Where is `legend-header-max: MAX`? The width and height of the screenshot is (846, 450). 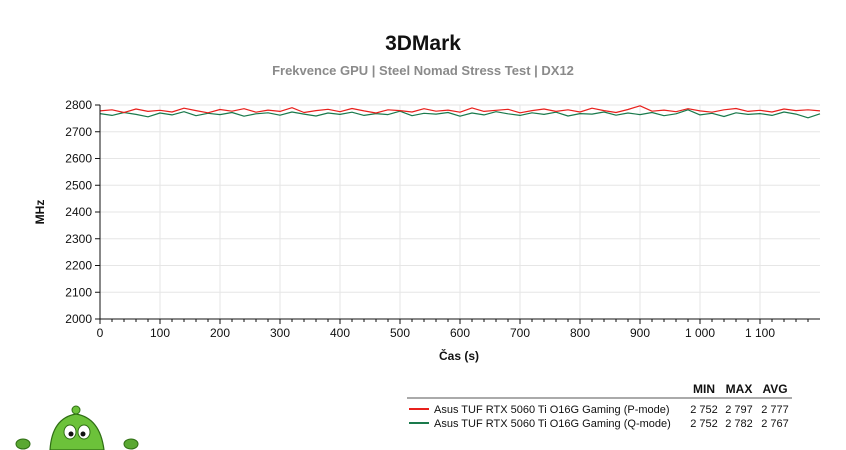
legend-header-max: MAX is located at coordinates (739, 389).